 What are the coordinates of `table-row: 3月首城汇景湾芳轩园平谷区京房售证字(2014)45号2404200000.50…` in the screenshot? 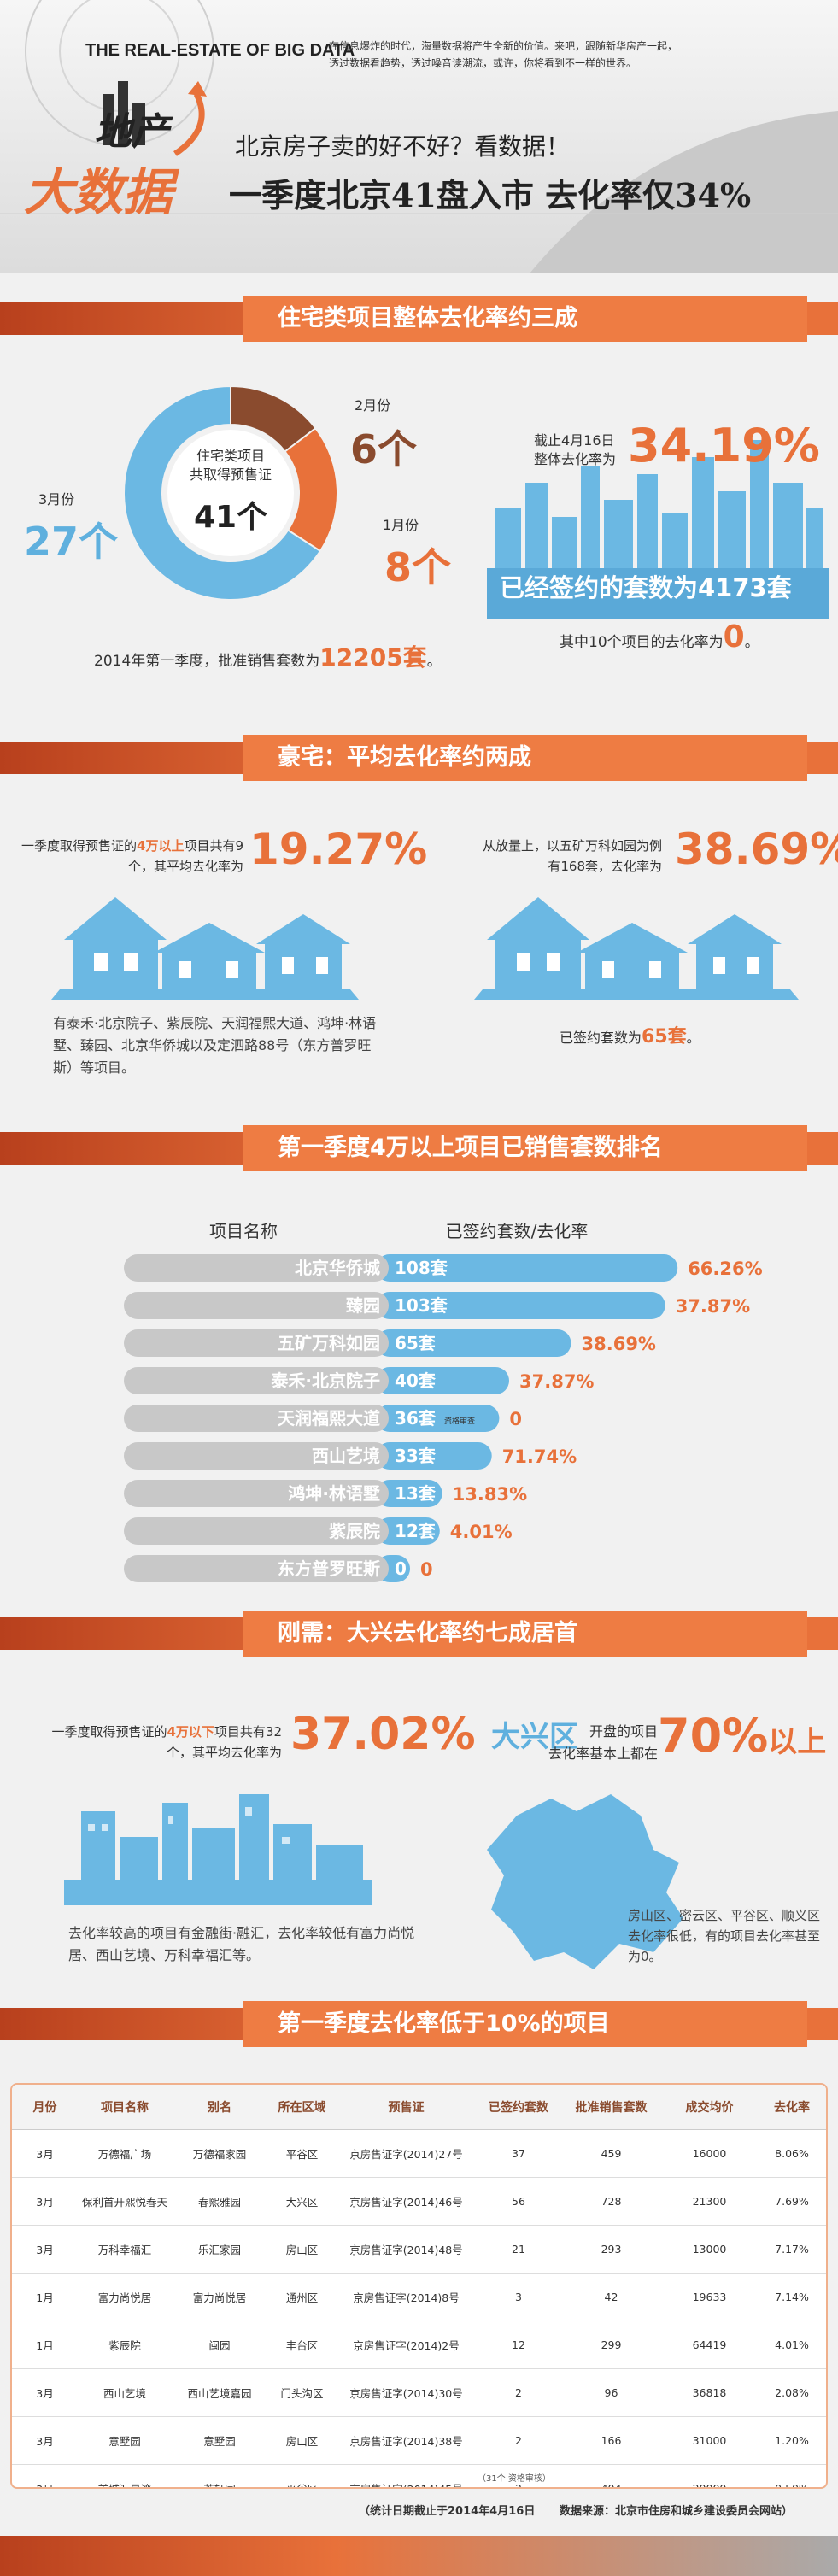 It's located at (419, 2475).